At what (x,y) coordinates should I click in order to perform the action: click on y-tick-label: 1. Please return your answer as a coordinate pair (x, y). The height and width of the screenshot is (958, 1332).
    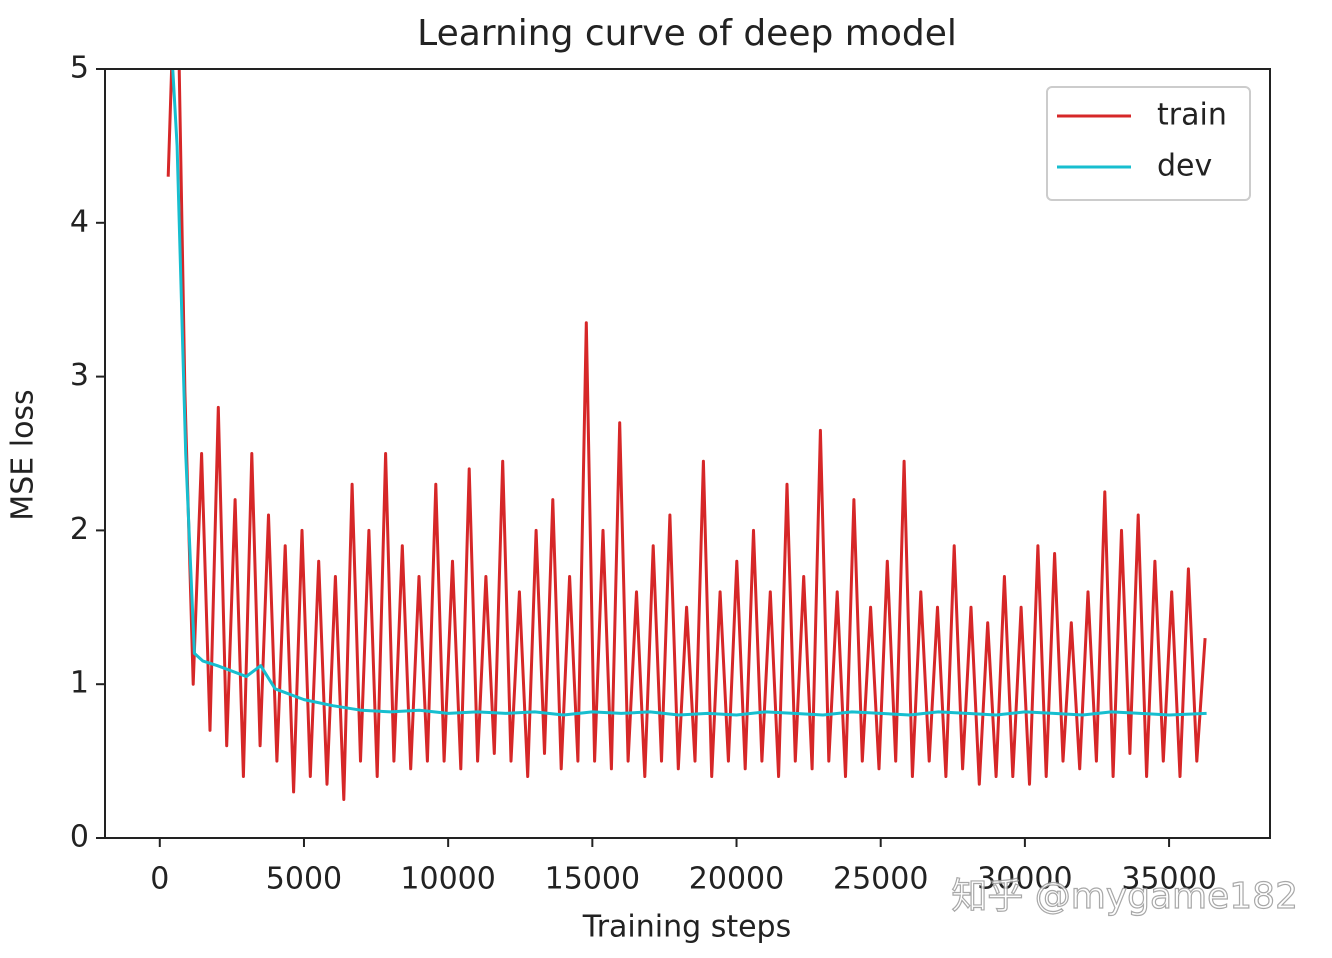
    Looking at the image, I should click on (79, 683).